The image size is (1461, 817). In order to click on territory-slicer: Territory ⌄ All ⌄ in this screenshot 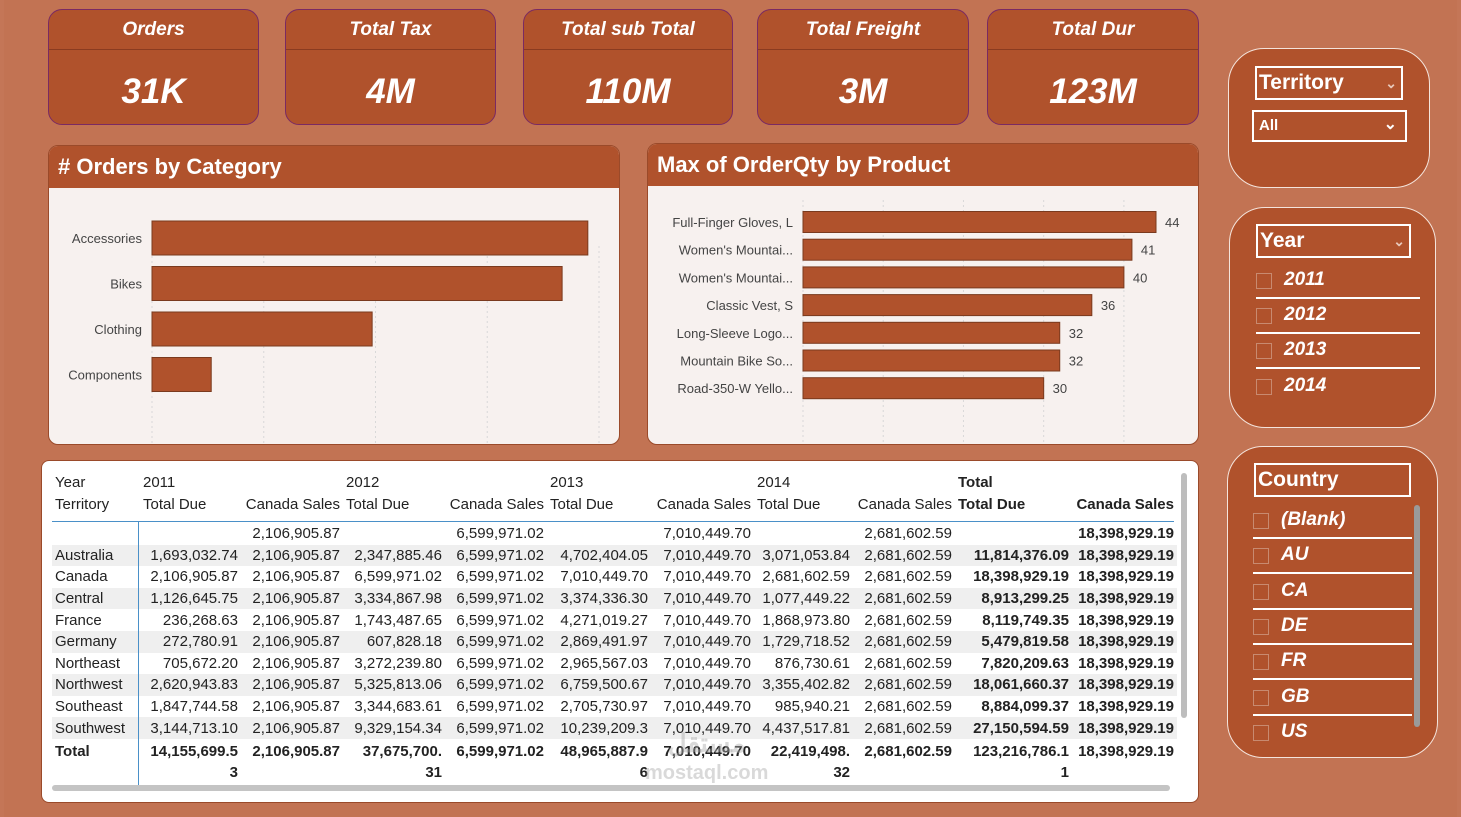, I will do `click(1329, 118)`.